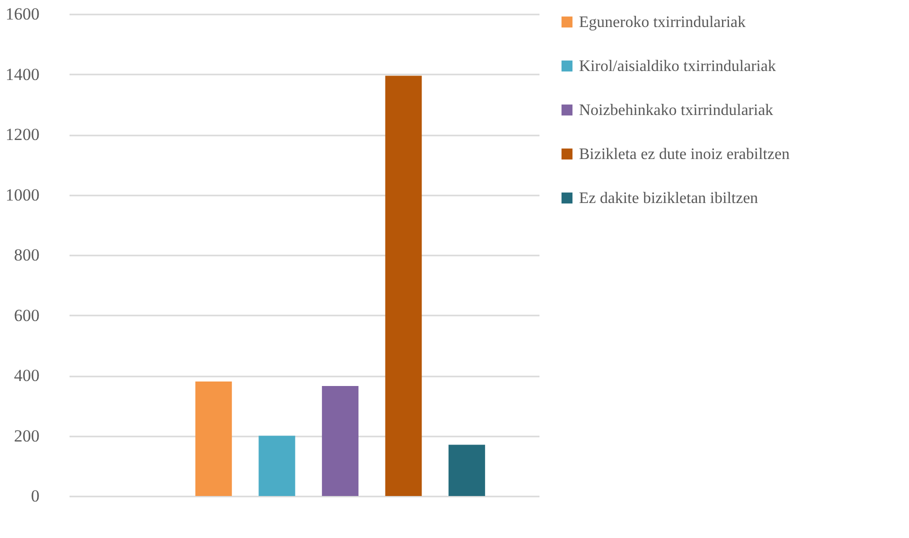 The height and width of the screenshot is (538, 909). Describe the element at coordinates (23, 14) in the screenshot. I see `y-tick-label: 1600` at that location.